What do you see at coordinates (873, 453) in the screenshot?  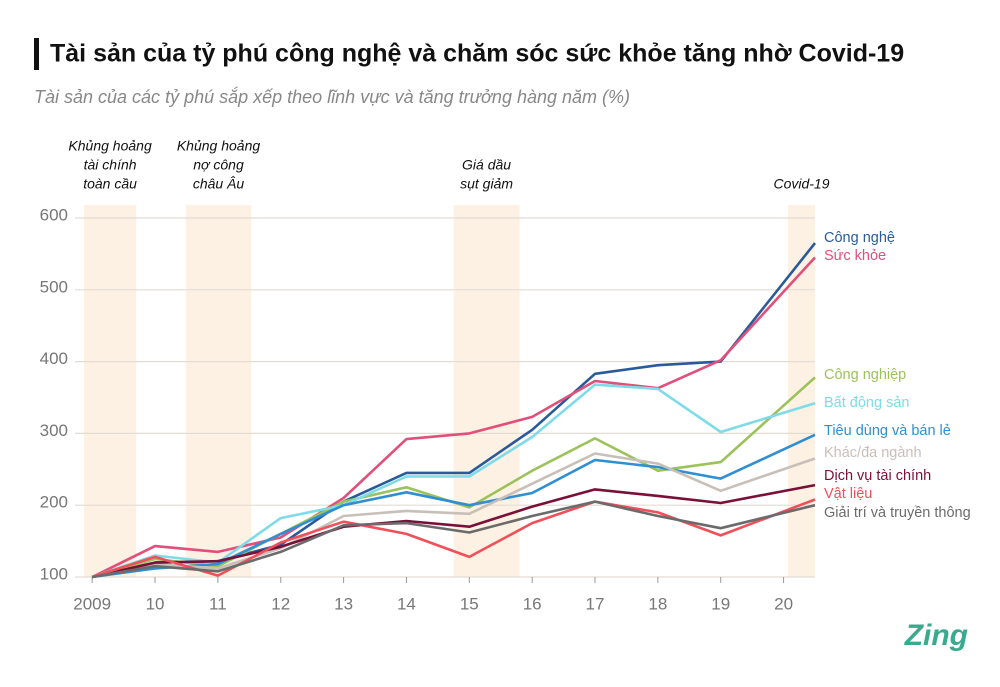 I see `legend-label: Khác/đa ngành` at bounding box center [873, 453].